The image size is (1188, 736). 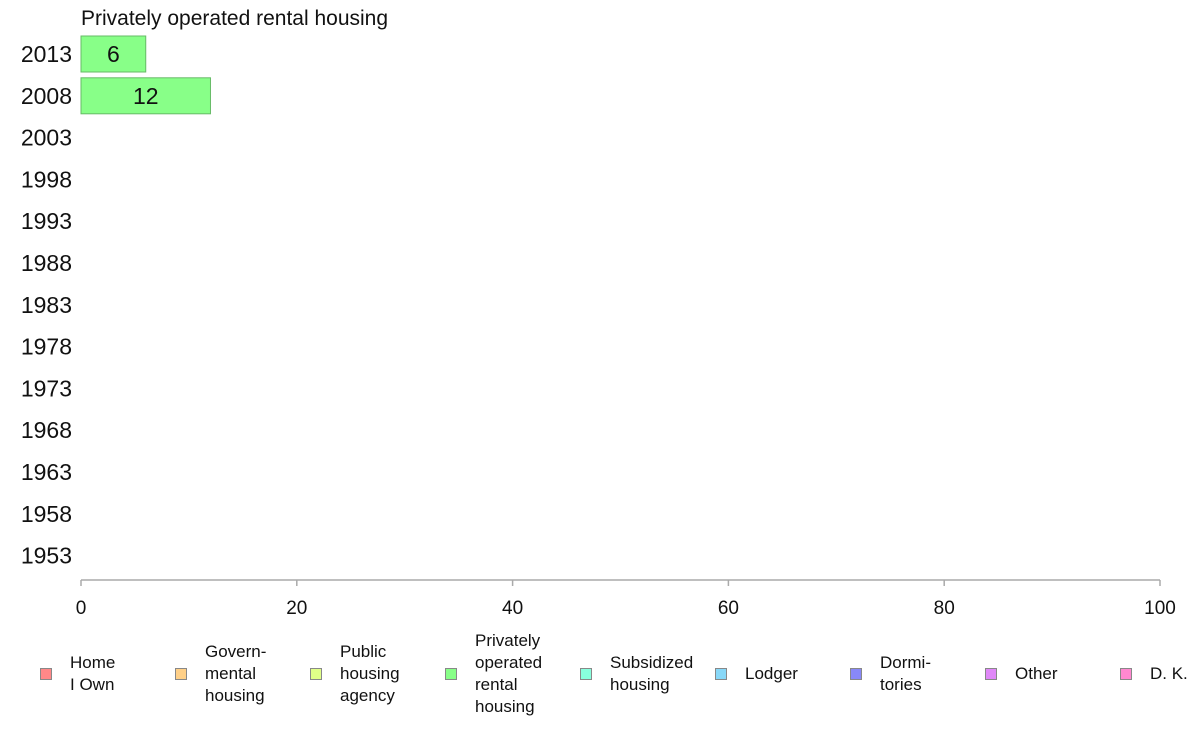 I want to click on y-tick-label: 2013, so click(x=46, y=54).